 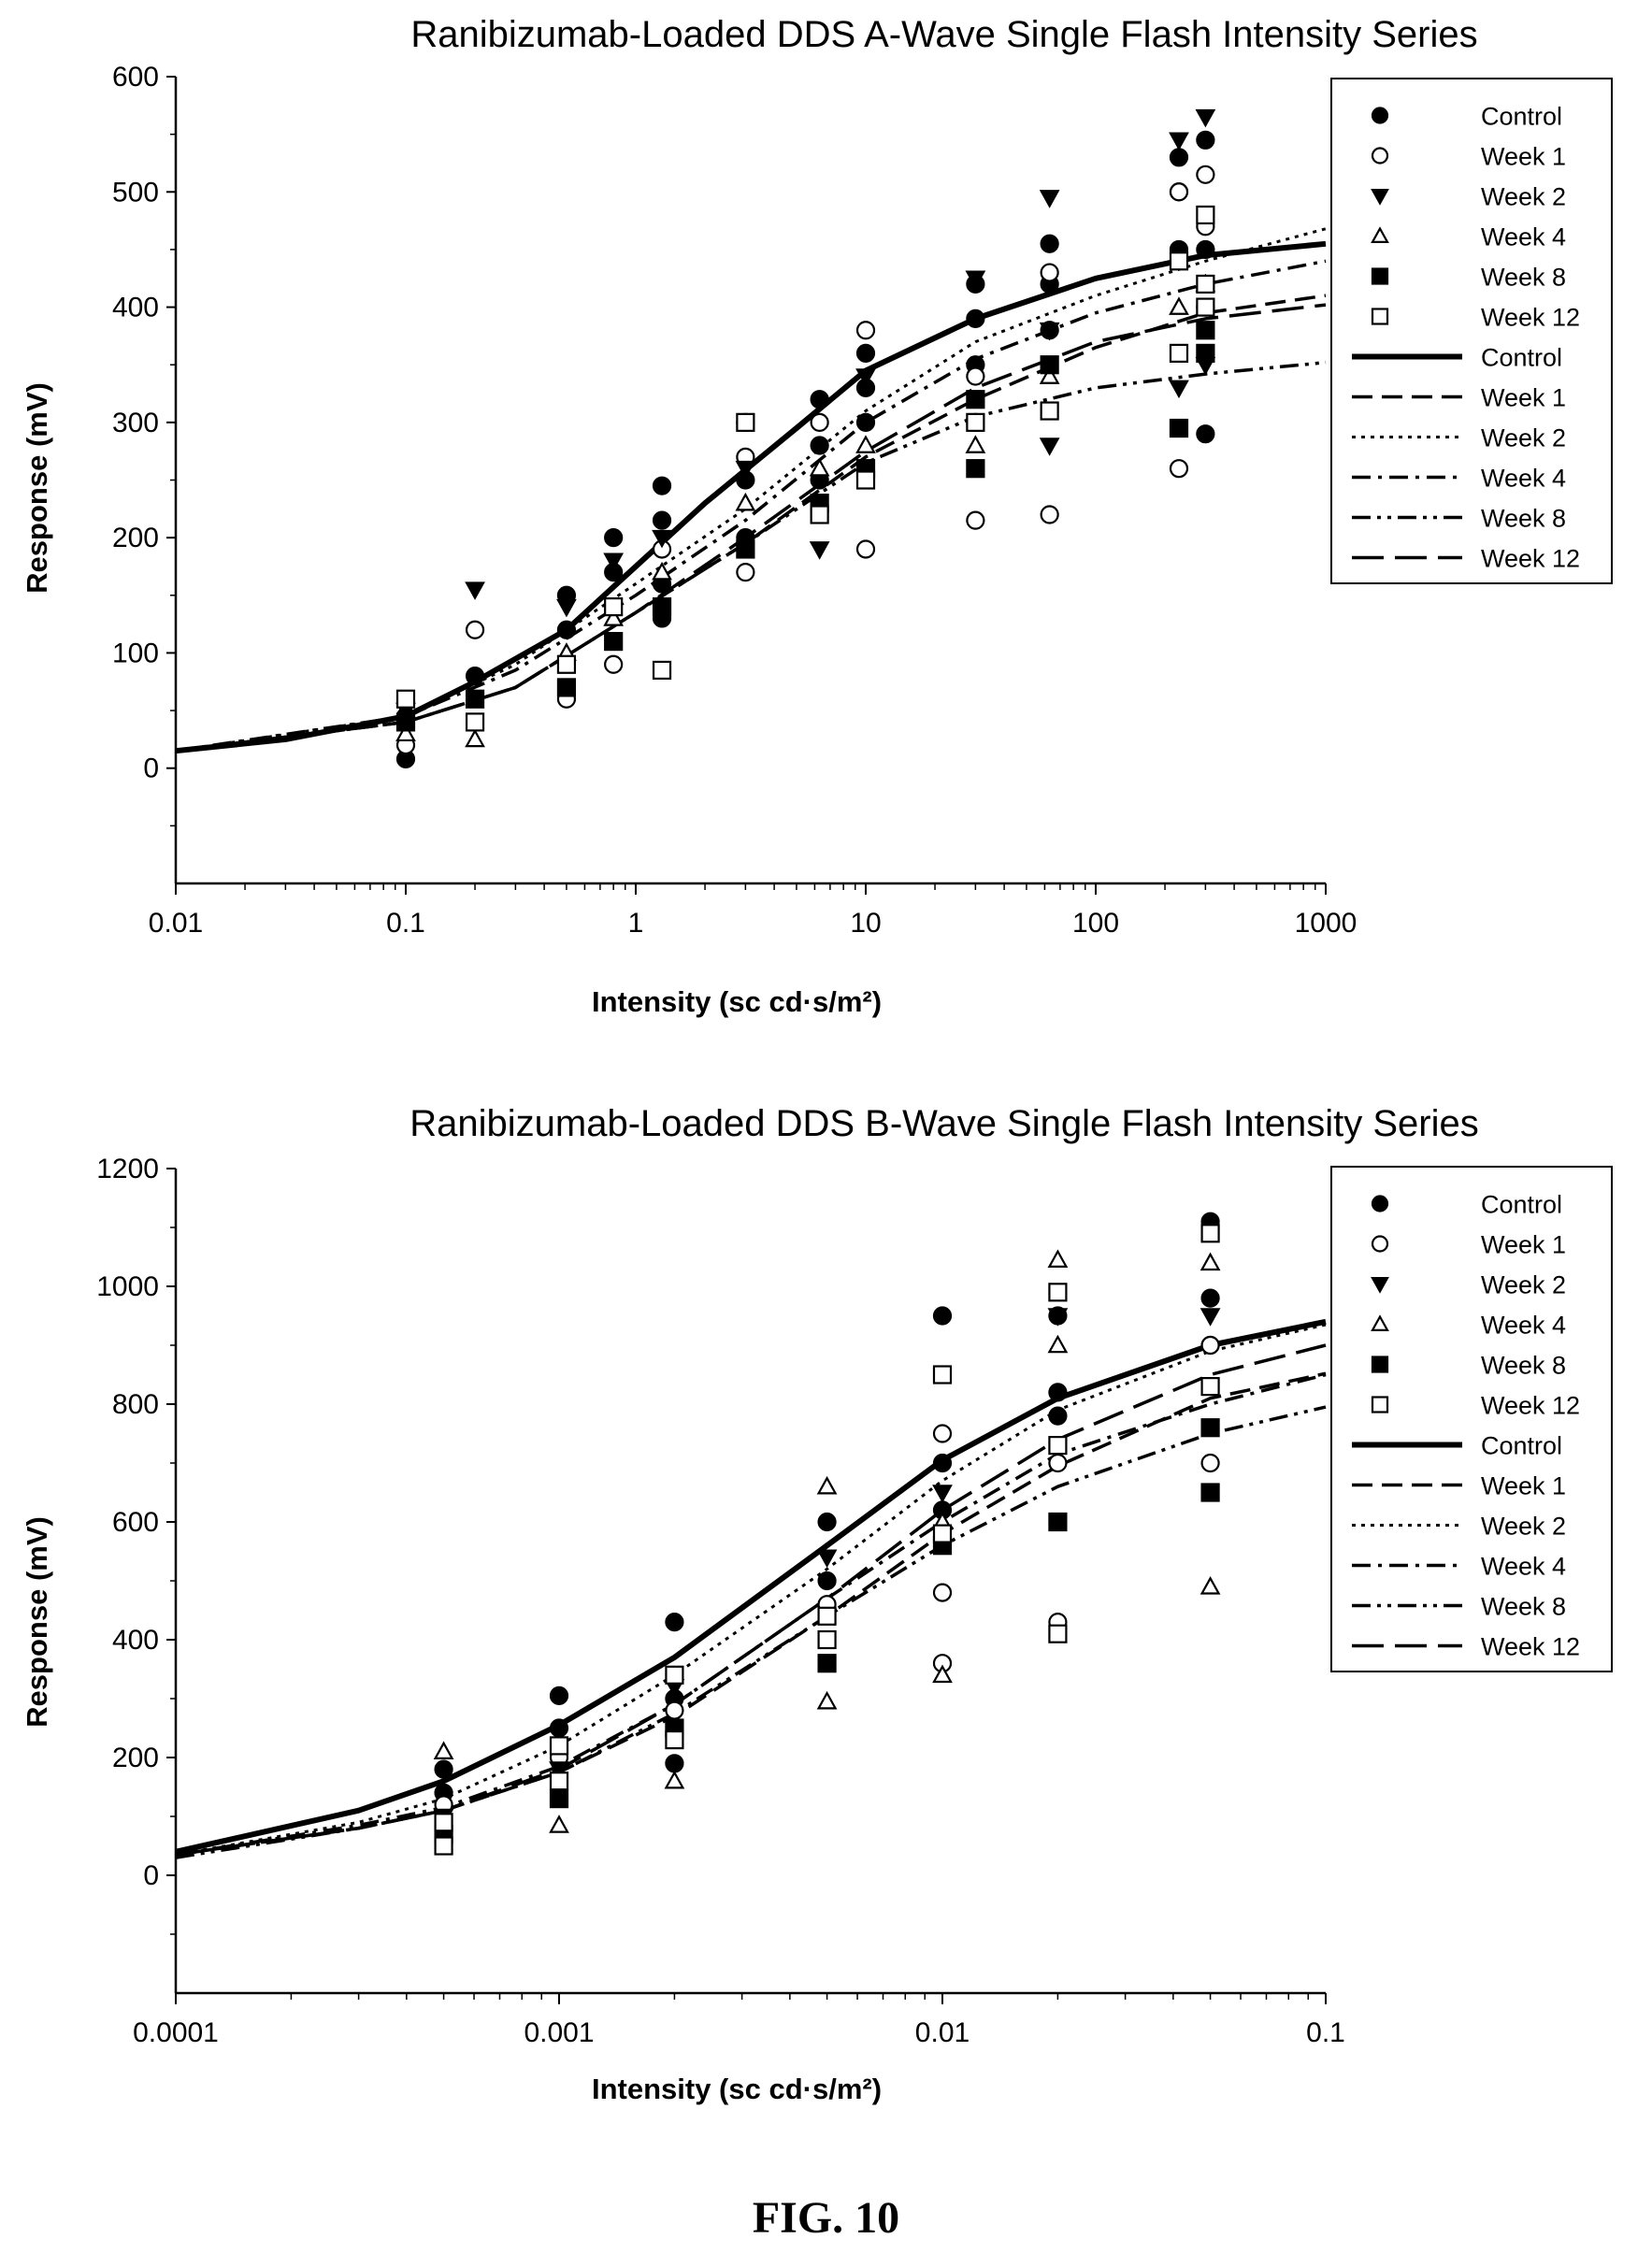 I want to click on y-tick-label: 400, so click(x=135, y=308).